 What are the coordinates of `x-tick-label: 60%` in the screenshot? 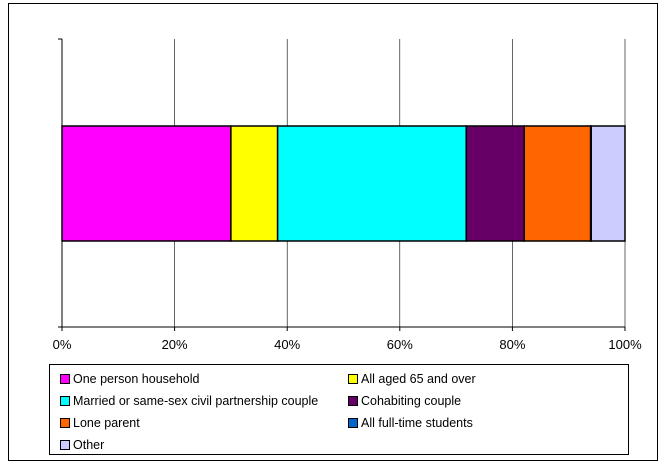 It's located at (400, 344).